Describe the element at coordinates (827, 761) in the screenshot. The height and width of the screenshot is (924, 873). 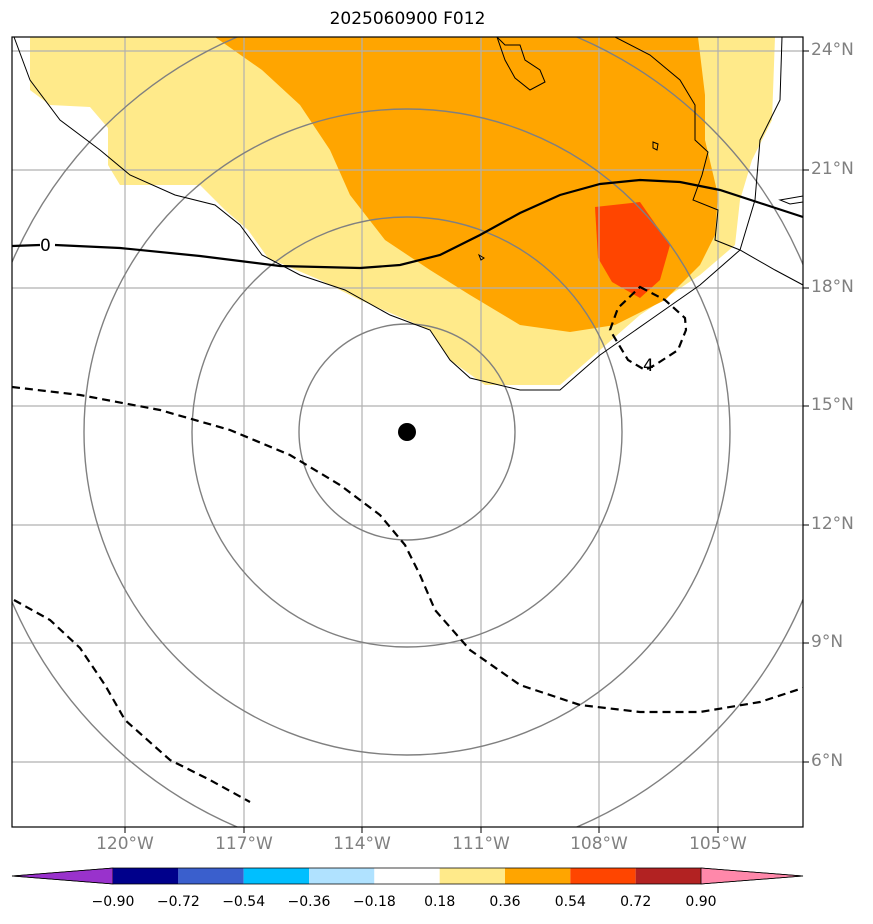
I see `lat-label-6n: 6°N` at that location.